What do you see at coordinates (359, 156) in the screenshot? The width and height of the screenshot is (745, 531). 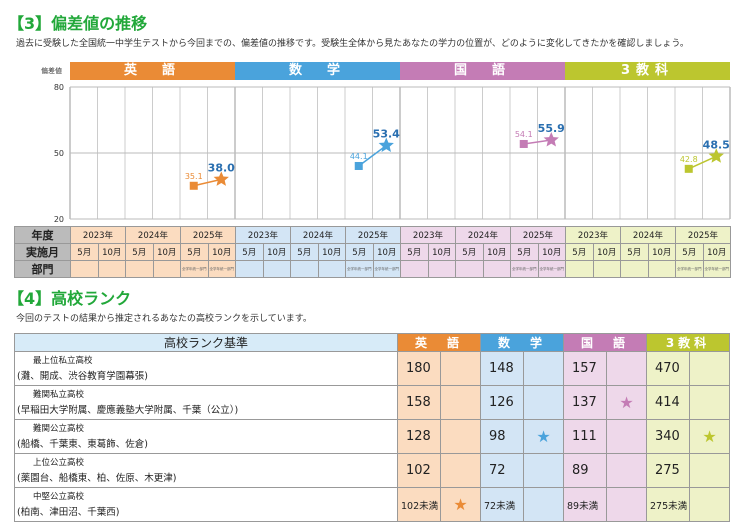 I see `data-label: 44.1` at bounding box center [359, 156].